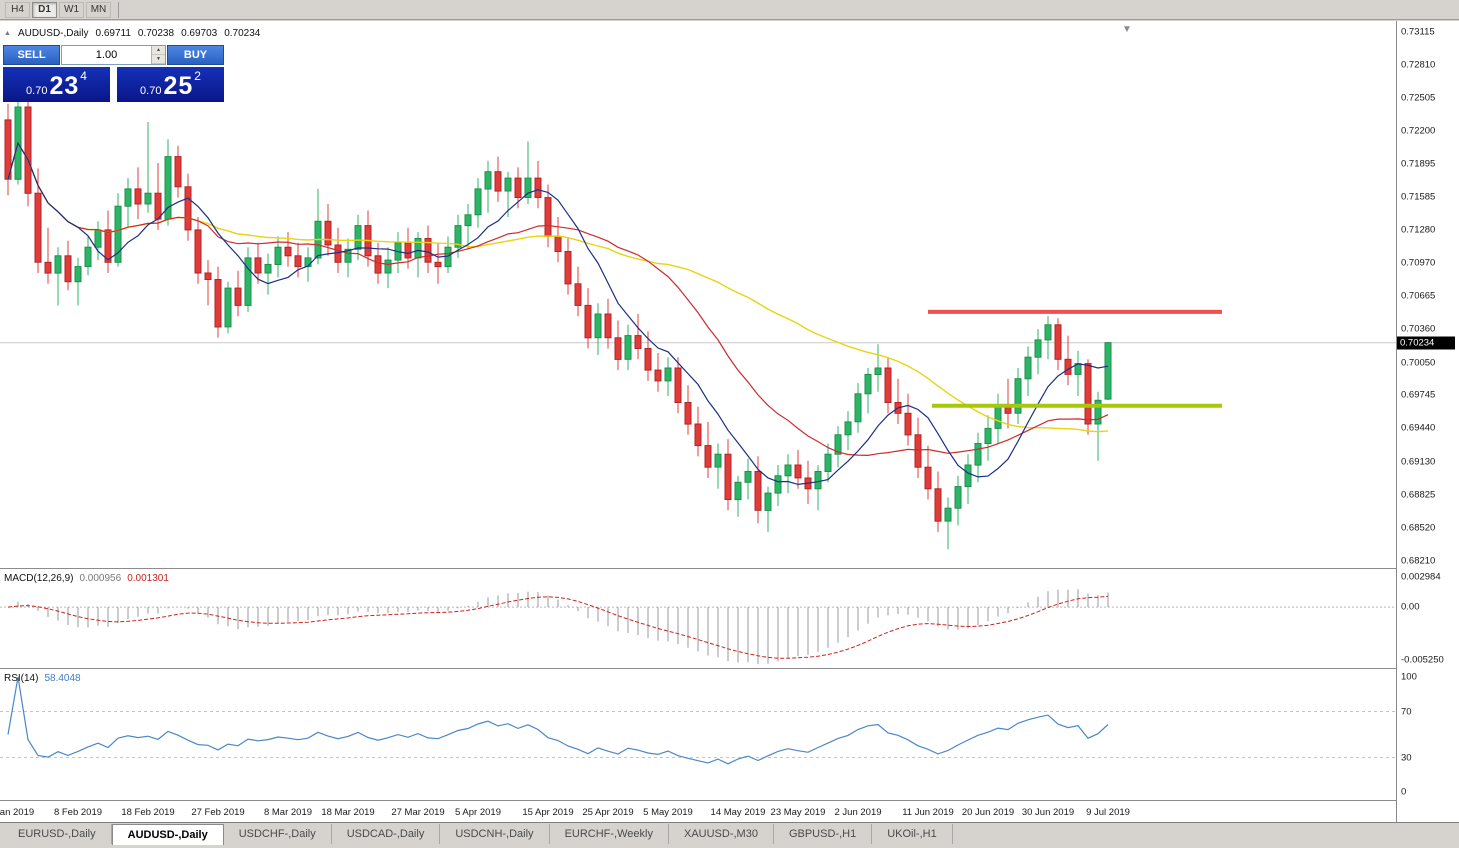 The image size is (1459, 848). What do you see at coordinates (1409, 677) in the screenshot?
I see `rsi-scale-label: 100` at bounding box center [1409, 677].